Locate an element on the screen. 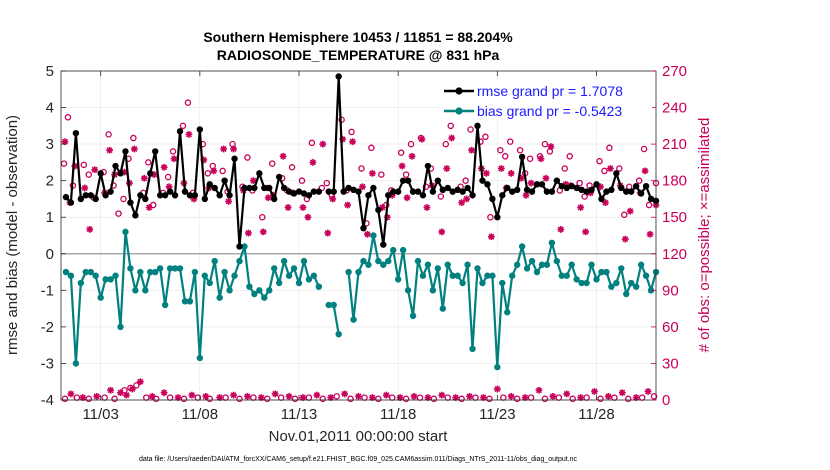 The height and width of the screenshot is (470, 830). y2-tick-label: 30 is located at coordinates (670, 363).